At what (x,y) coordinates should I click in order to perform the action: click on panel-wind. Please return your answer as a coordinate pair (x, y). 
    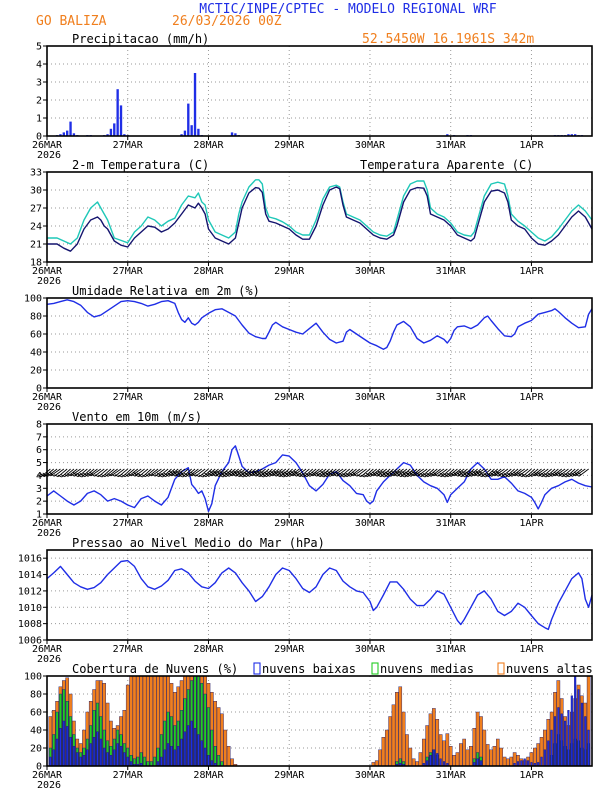
    Looking at the image, I should click on (315, 470).